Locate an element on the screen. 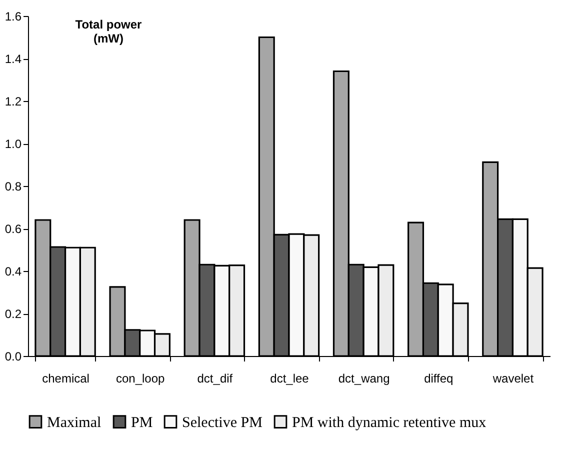 The width and height of the screenshot is (566, 453). y-tick-label: 0.0 is located at coordinates (13, 357).